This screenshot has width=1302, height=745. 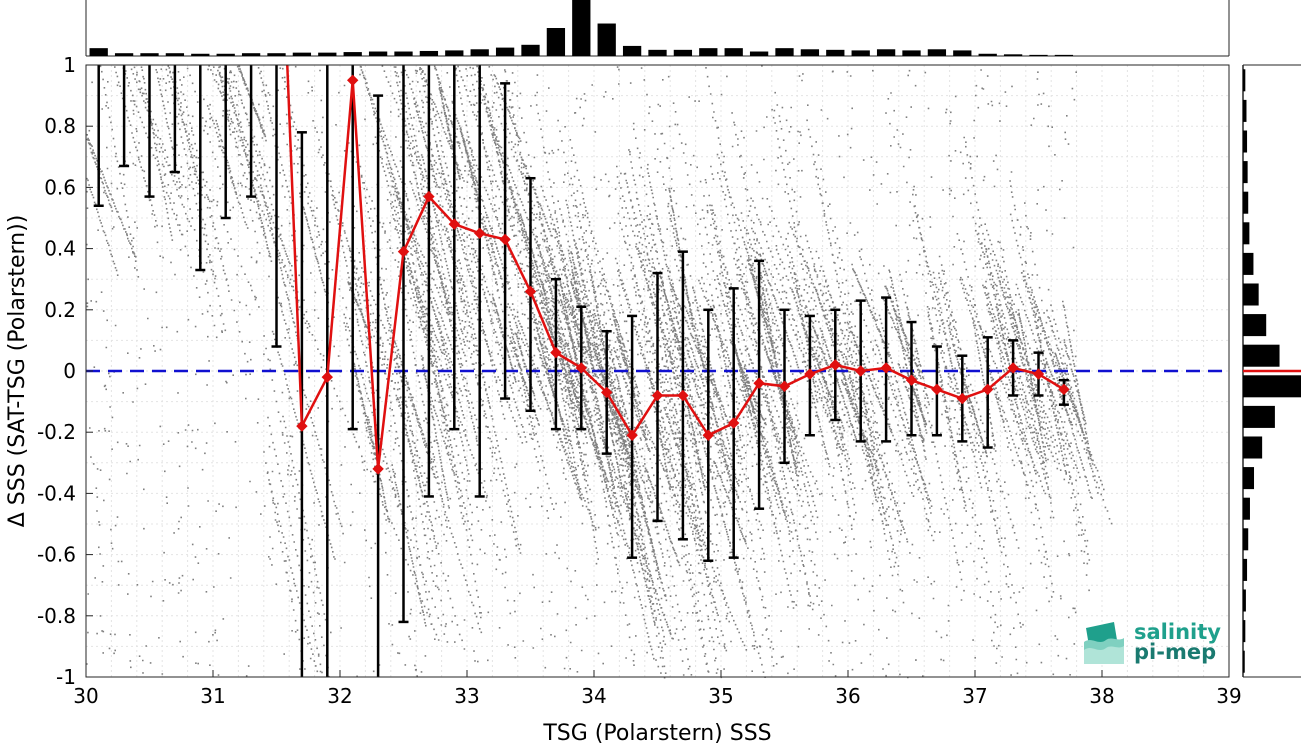 What do you see at coordinates (1228, 696) in the screenshot?
I see `x-tick-label: 39` at bounding box center [1228, 696].